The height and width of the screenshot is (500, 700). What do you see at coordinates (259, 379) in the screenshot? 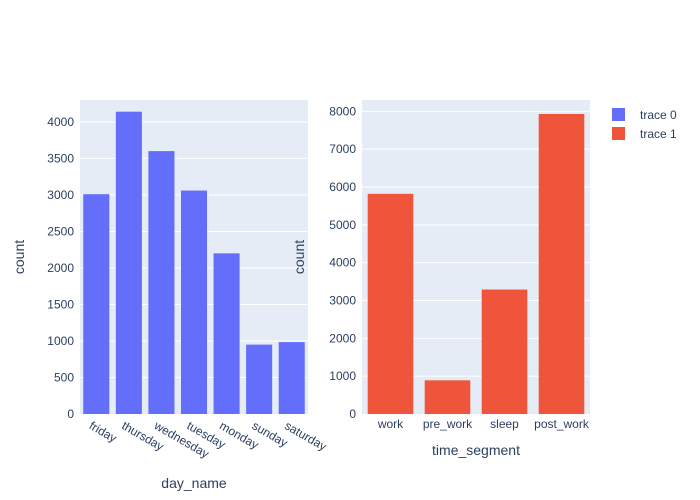
I see `bar-sunday` at bounding box center [259, 379].